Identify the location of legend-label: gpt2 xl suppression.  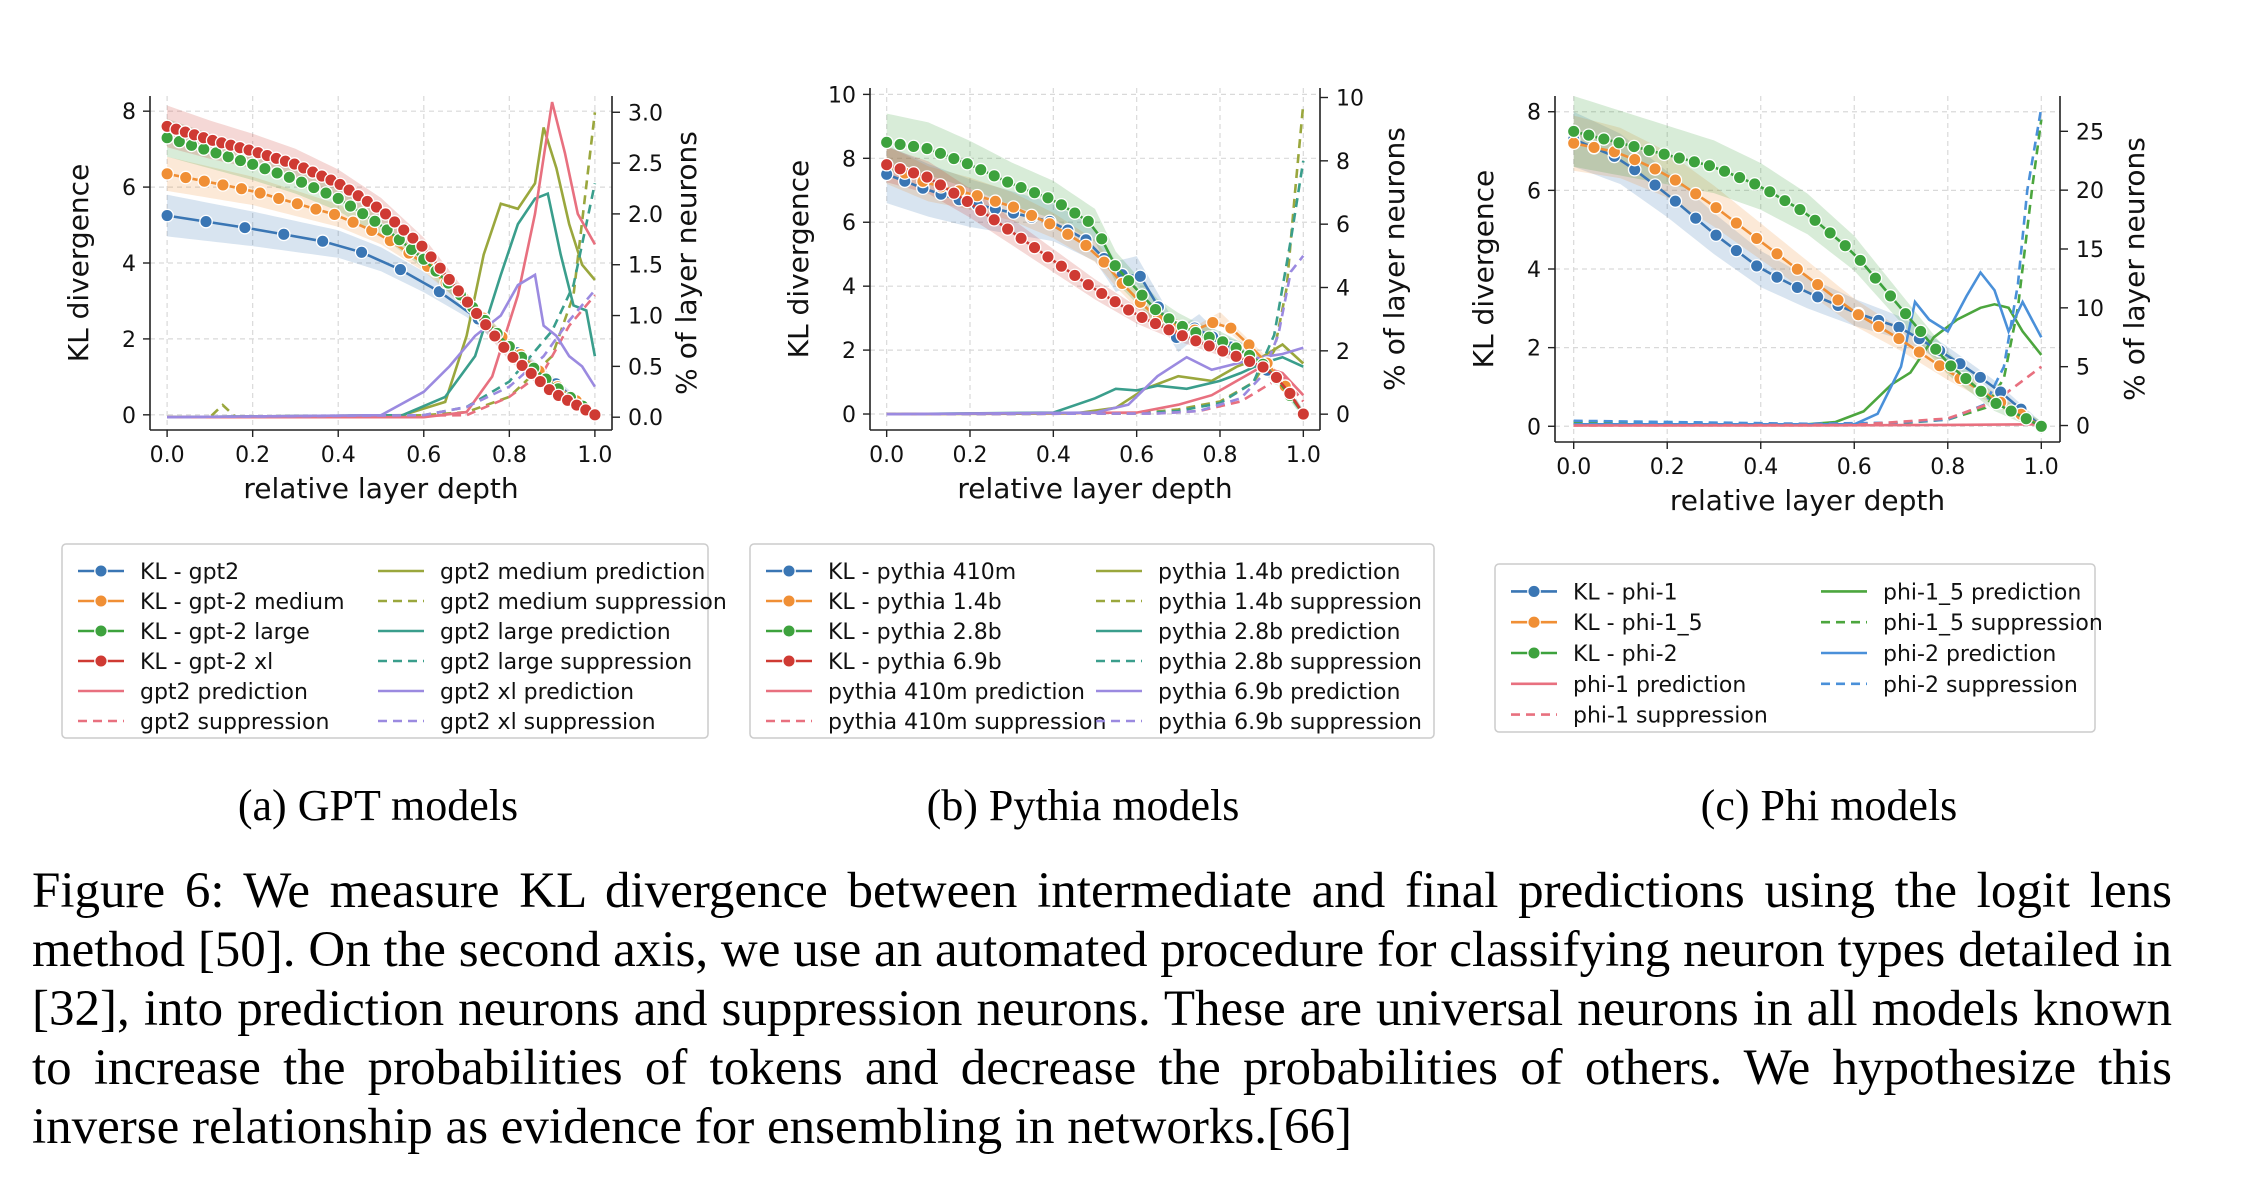
(548, 722).